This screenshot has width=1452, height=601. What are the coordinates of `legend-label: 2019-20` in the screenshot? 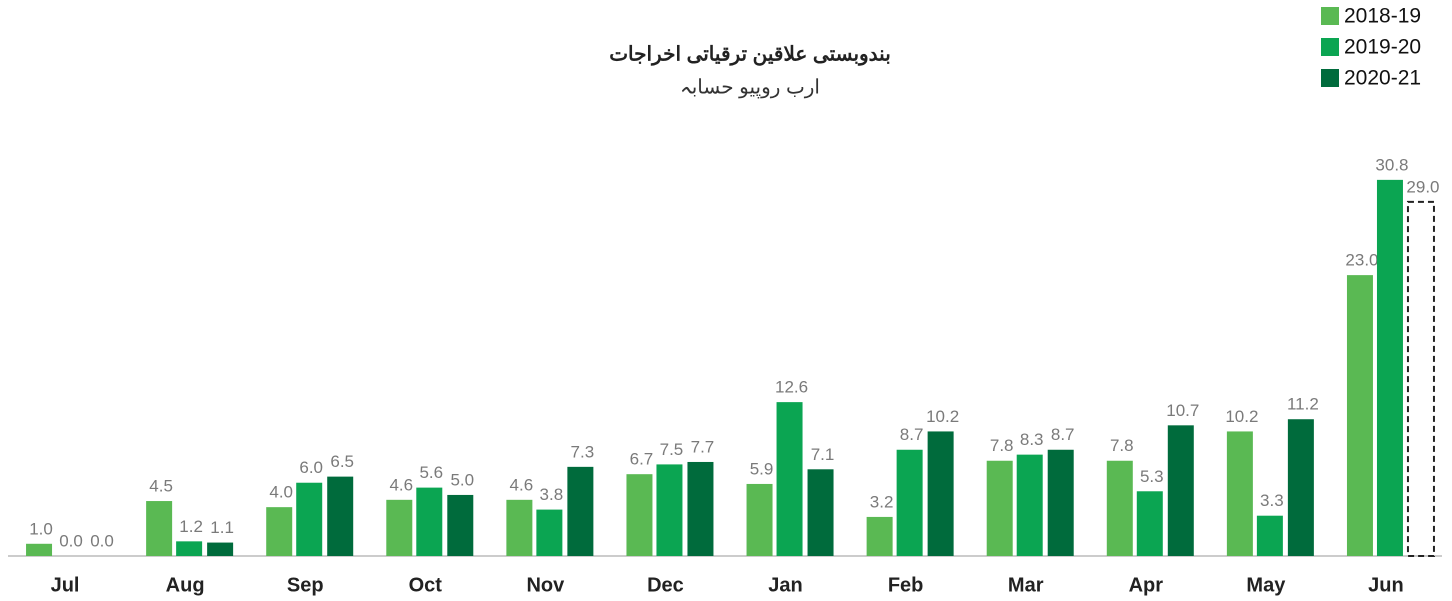 It's located at (1382, 47).